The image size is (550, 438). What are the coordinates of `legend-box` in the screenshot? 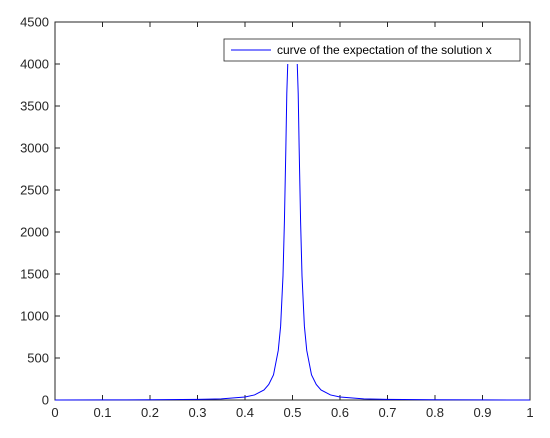 It's located at (372, 50).